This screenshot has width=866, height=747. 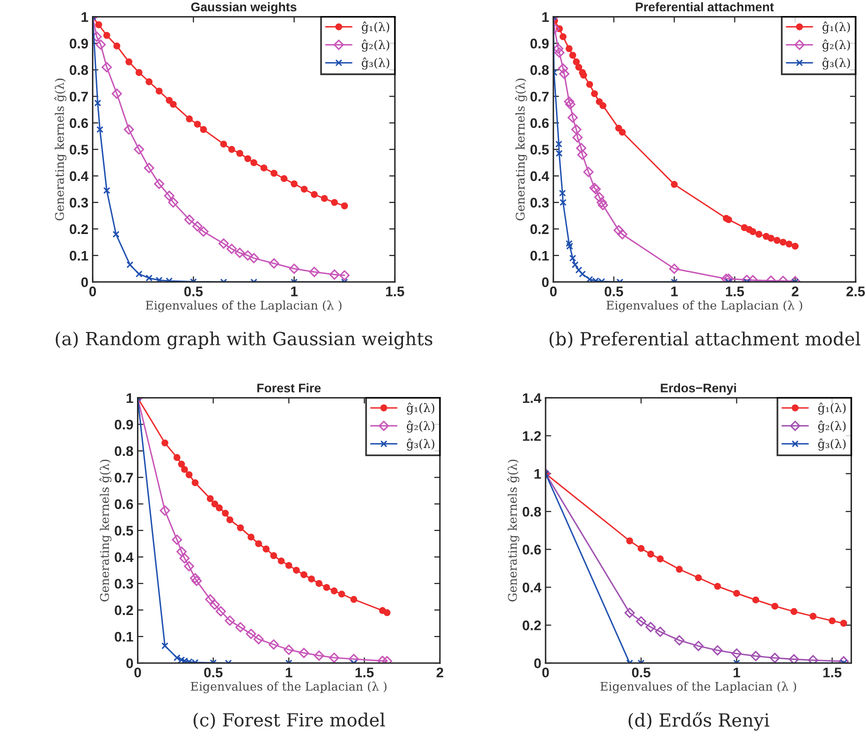 I want to click on chart-title: Preferential attachment, so click(x=705, y=7).